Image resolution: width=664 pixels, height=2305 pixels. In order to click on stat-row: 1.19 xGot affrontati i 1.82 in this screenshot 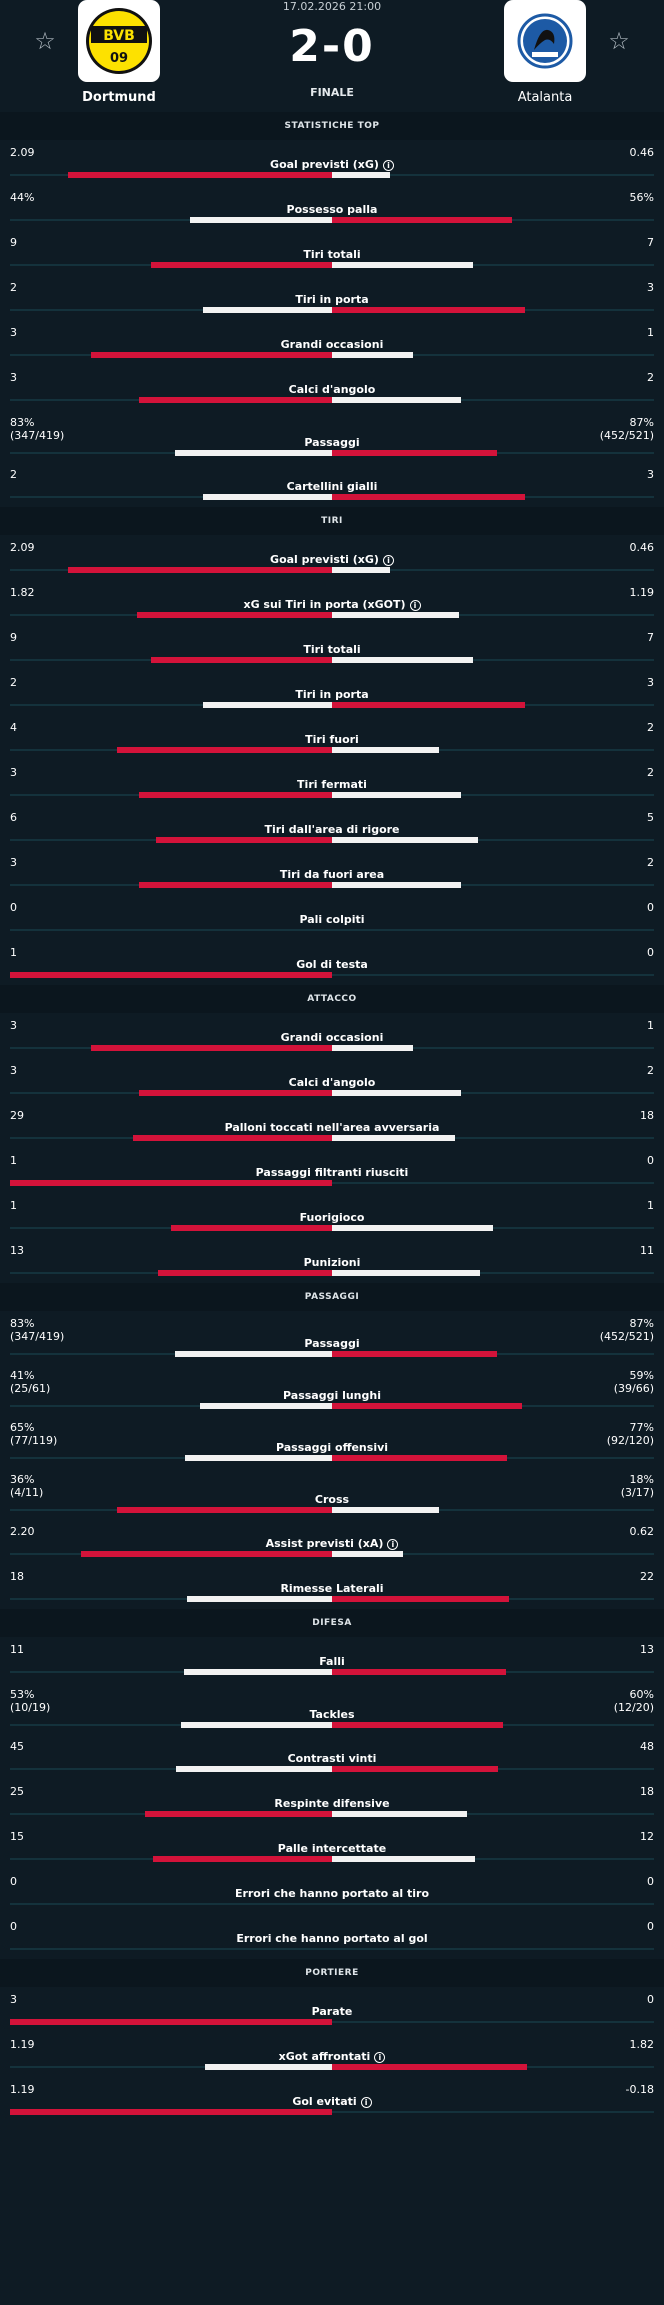, I will do `click(332, 2054)`.